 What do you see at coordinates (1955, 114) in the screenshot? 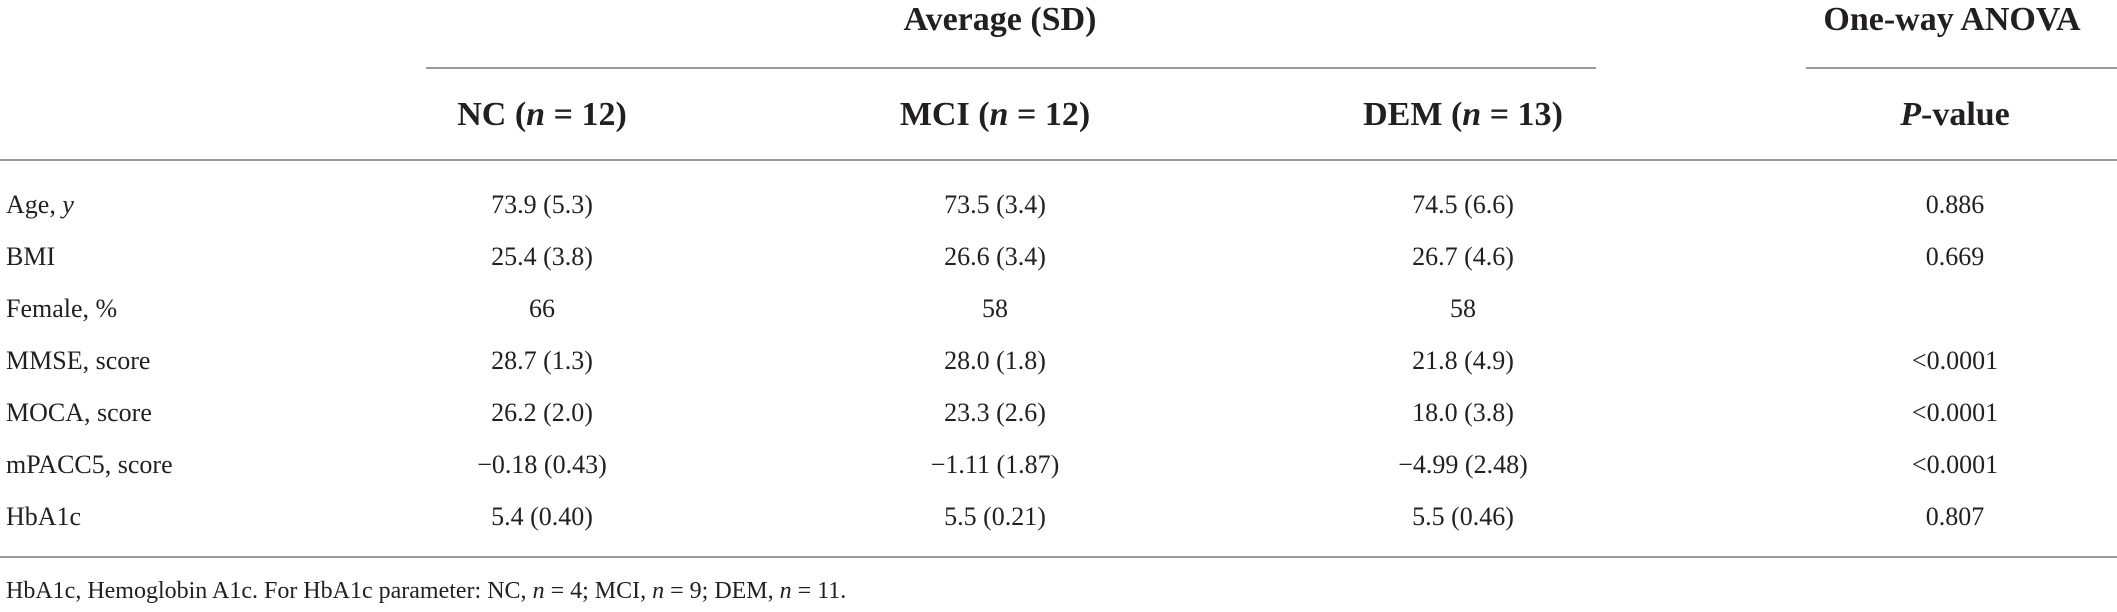
I see `column-header-p-value: P-value` at bounding box center [1955, 114].